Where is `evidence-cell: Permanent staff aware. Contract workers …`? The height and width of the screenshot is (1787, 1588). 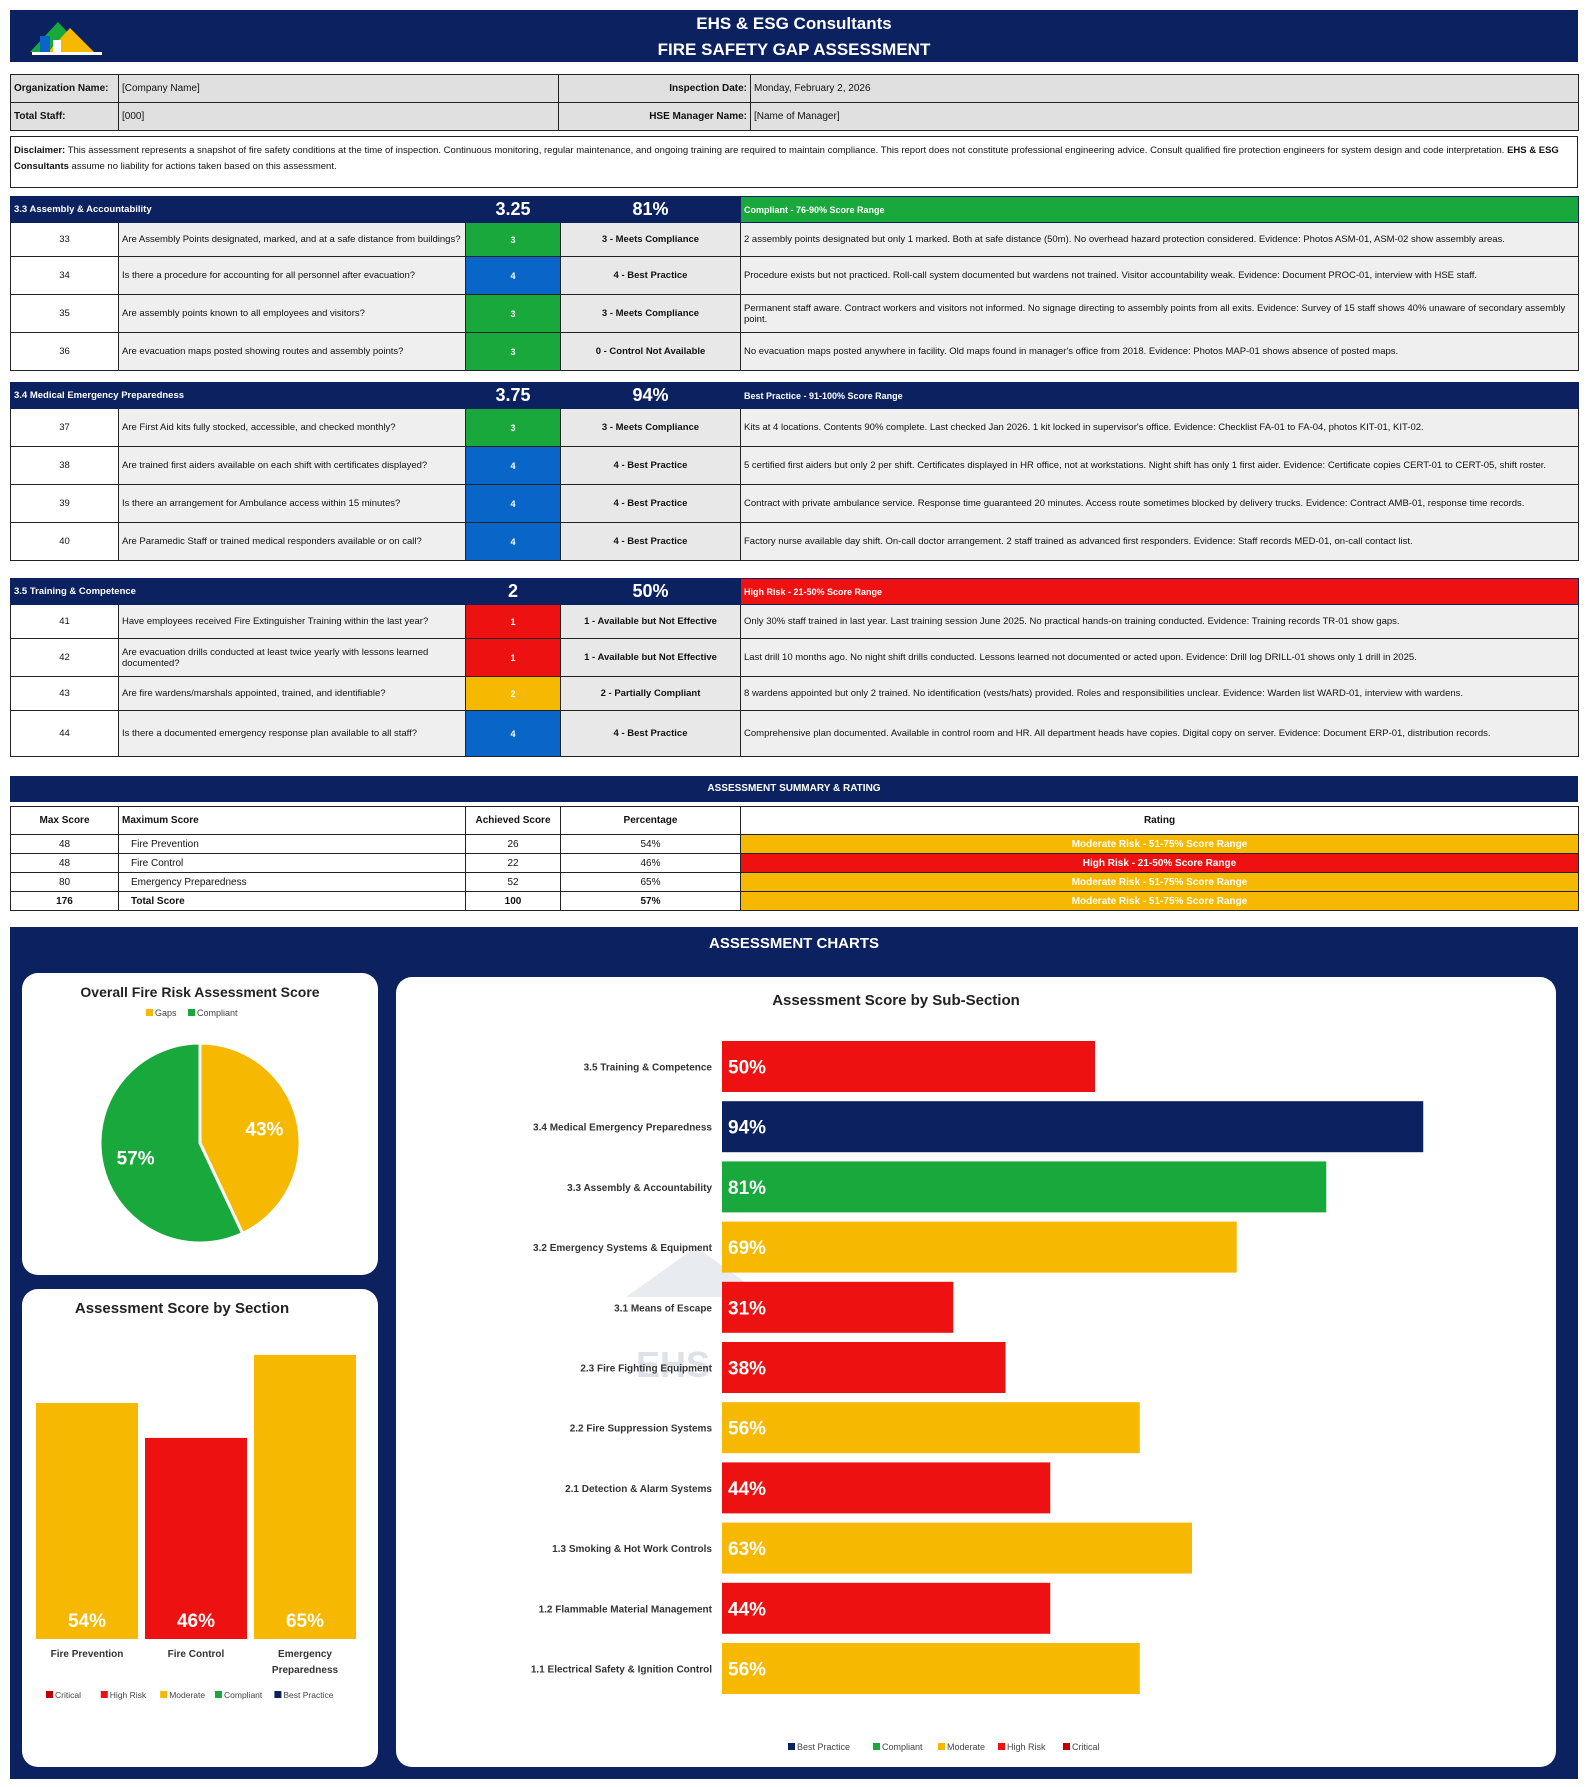
evidence-cell: Permanent staff aware. Contract workers … is located at coordinates (1159, 313).